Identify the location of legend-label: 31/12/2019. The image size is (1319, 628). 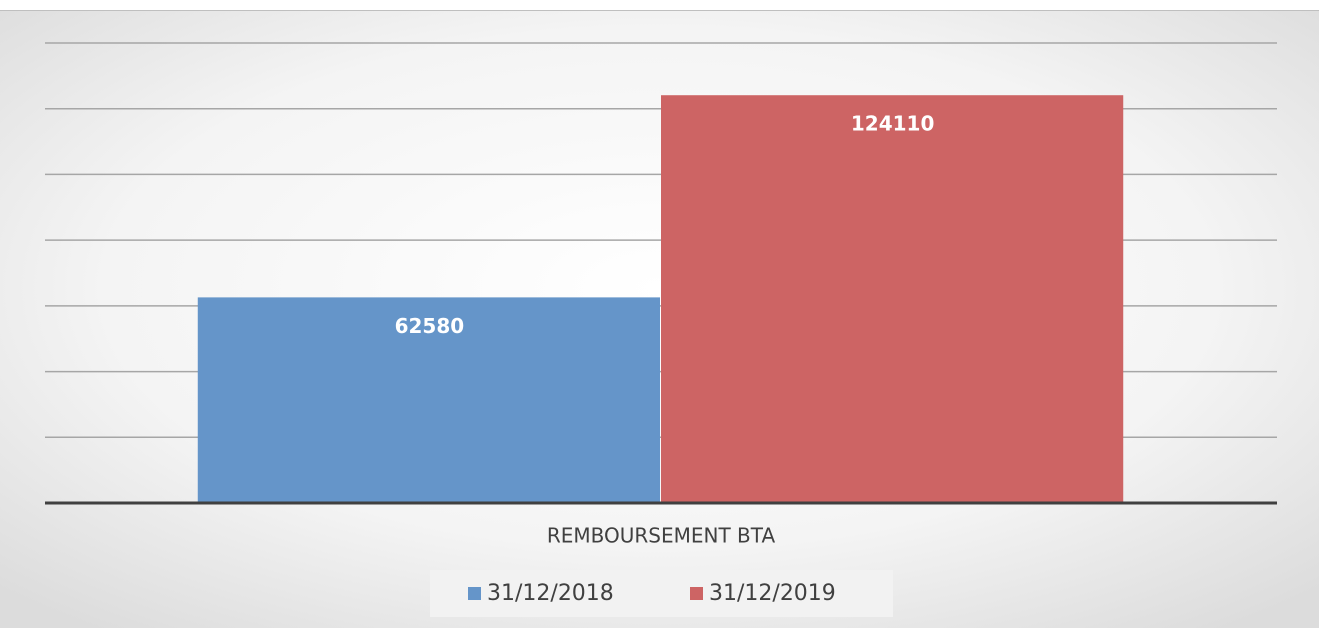
(772, 593).